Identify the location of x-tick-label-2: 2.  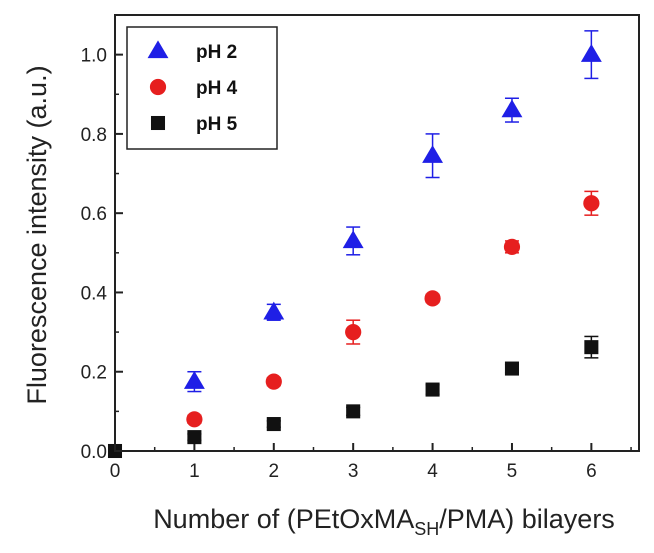
(273, 471).